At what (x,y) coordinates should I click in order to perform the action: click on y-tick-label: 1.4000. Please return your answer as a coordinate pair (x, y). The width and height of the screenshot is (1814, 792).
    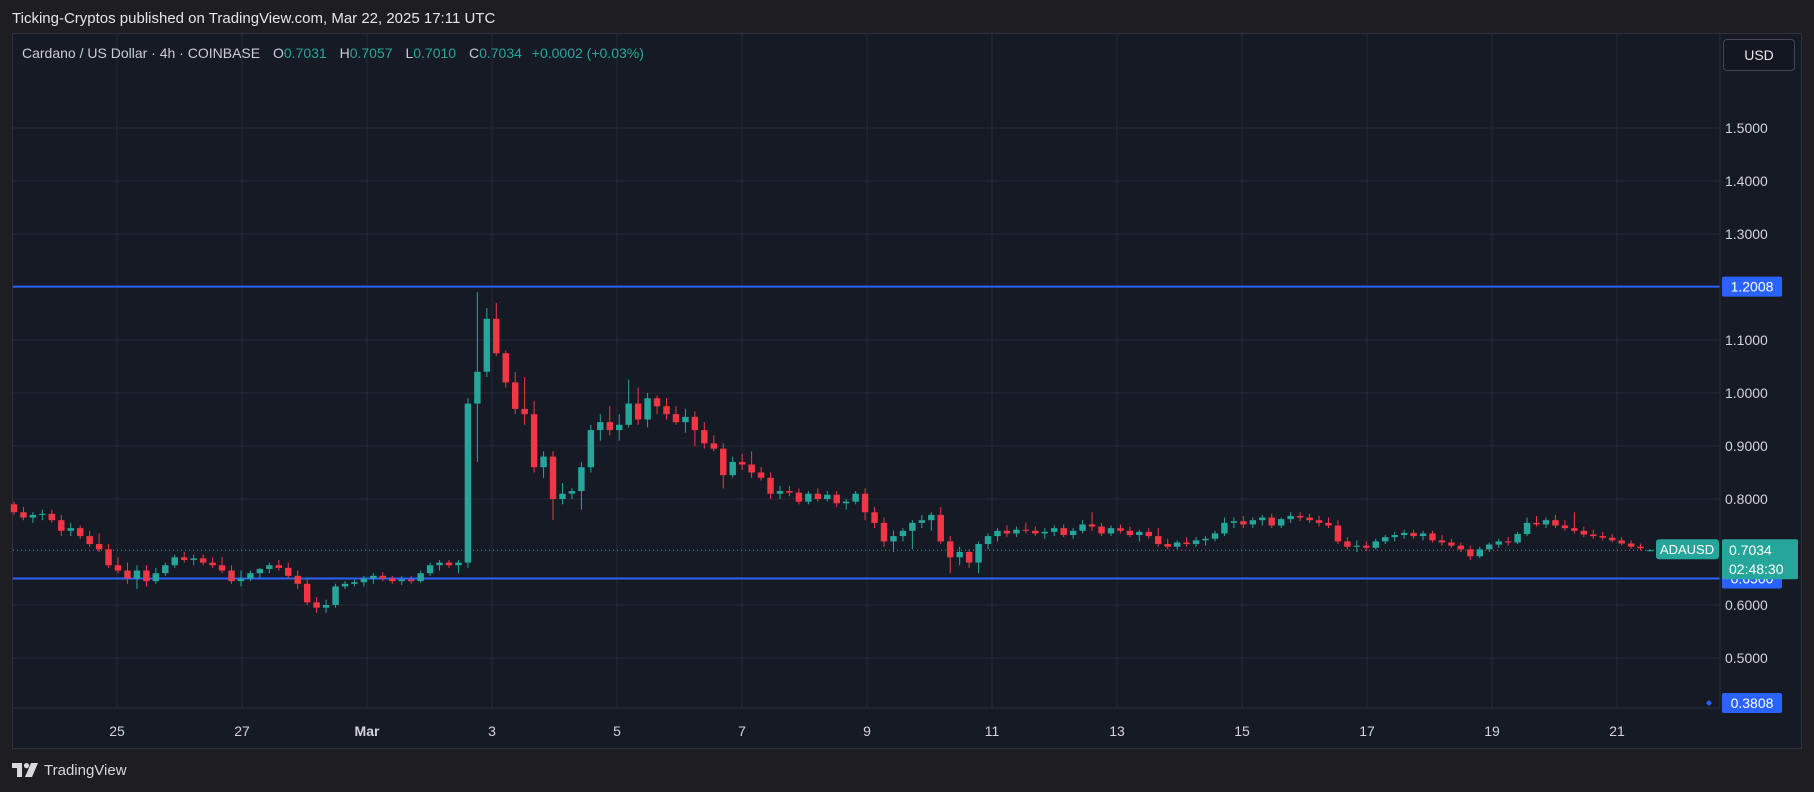
    Looking at the image, I should click on (1746, 181).